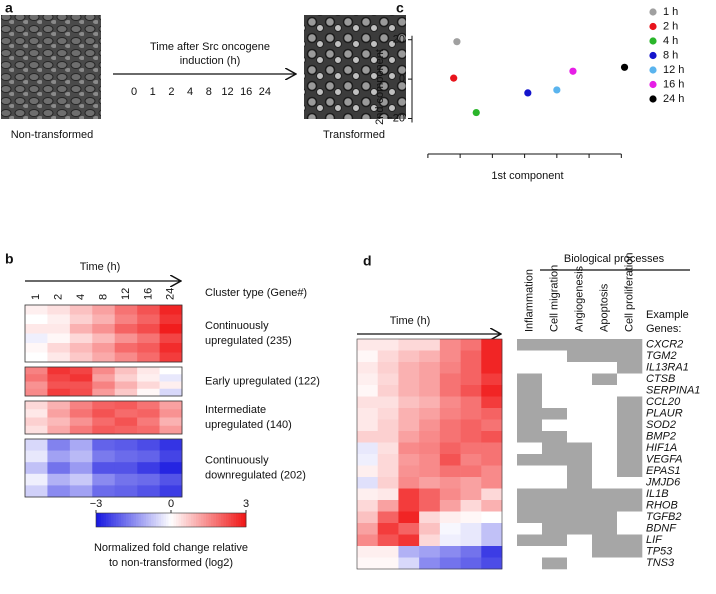  What do you see at coordinates (579, 298) in the screenshot?
I see `process-label: Angiogenesis` at bounding box center [579, 298].